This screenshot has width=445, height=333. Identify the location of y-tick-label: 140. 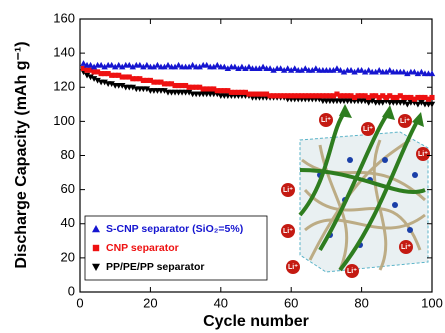
(64, 52).